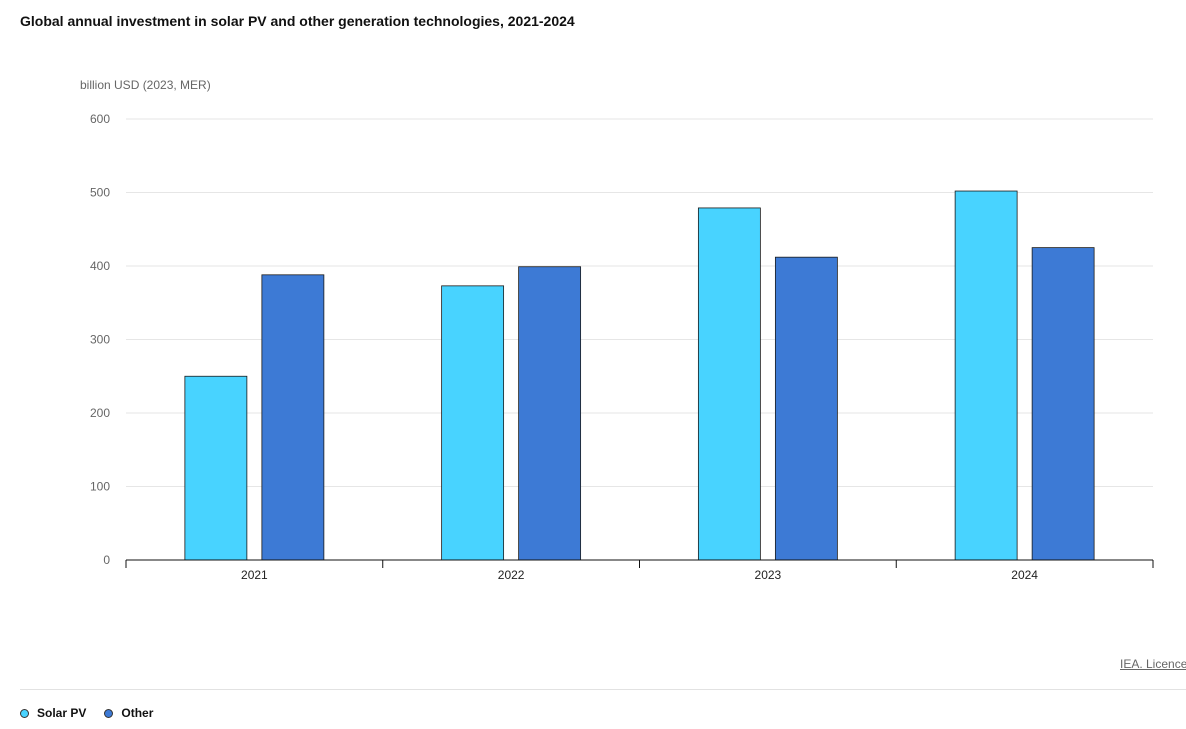 The image size is (1186, 729). I want to click on y-tick-label: 100, so click(100, 487).